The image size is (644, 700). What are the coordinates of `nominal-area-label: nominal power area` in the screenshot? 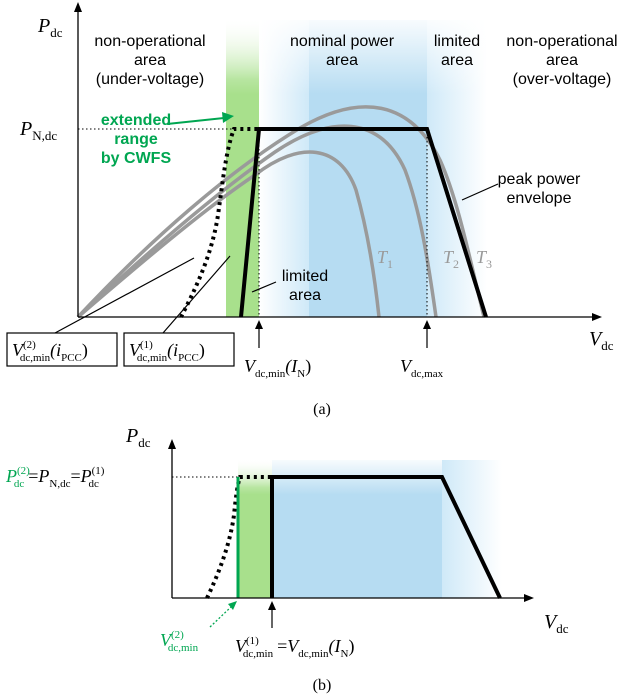 It's located at (342, 51).